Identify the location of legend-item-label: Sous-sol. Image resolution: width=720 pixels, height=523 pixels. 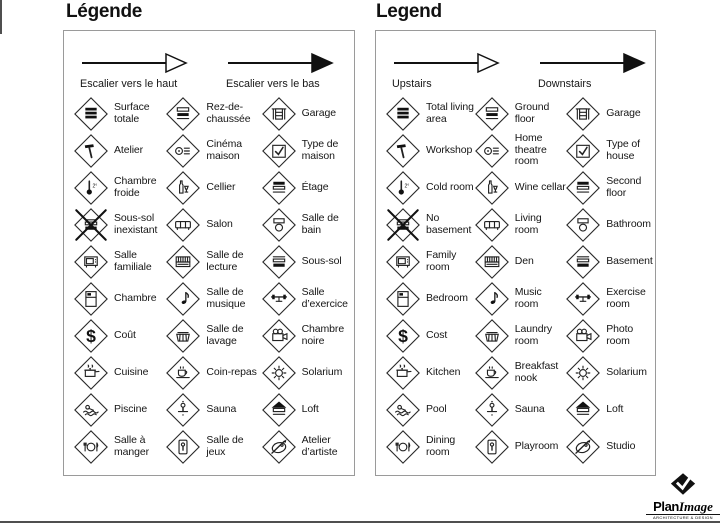
(321, 260).